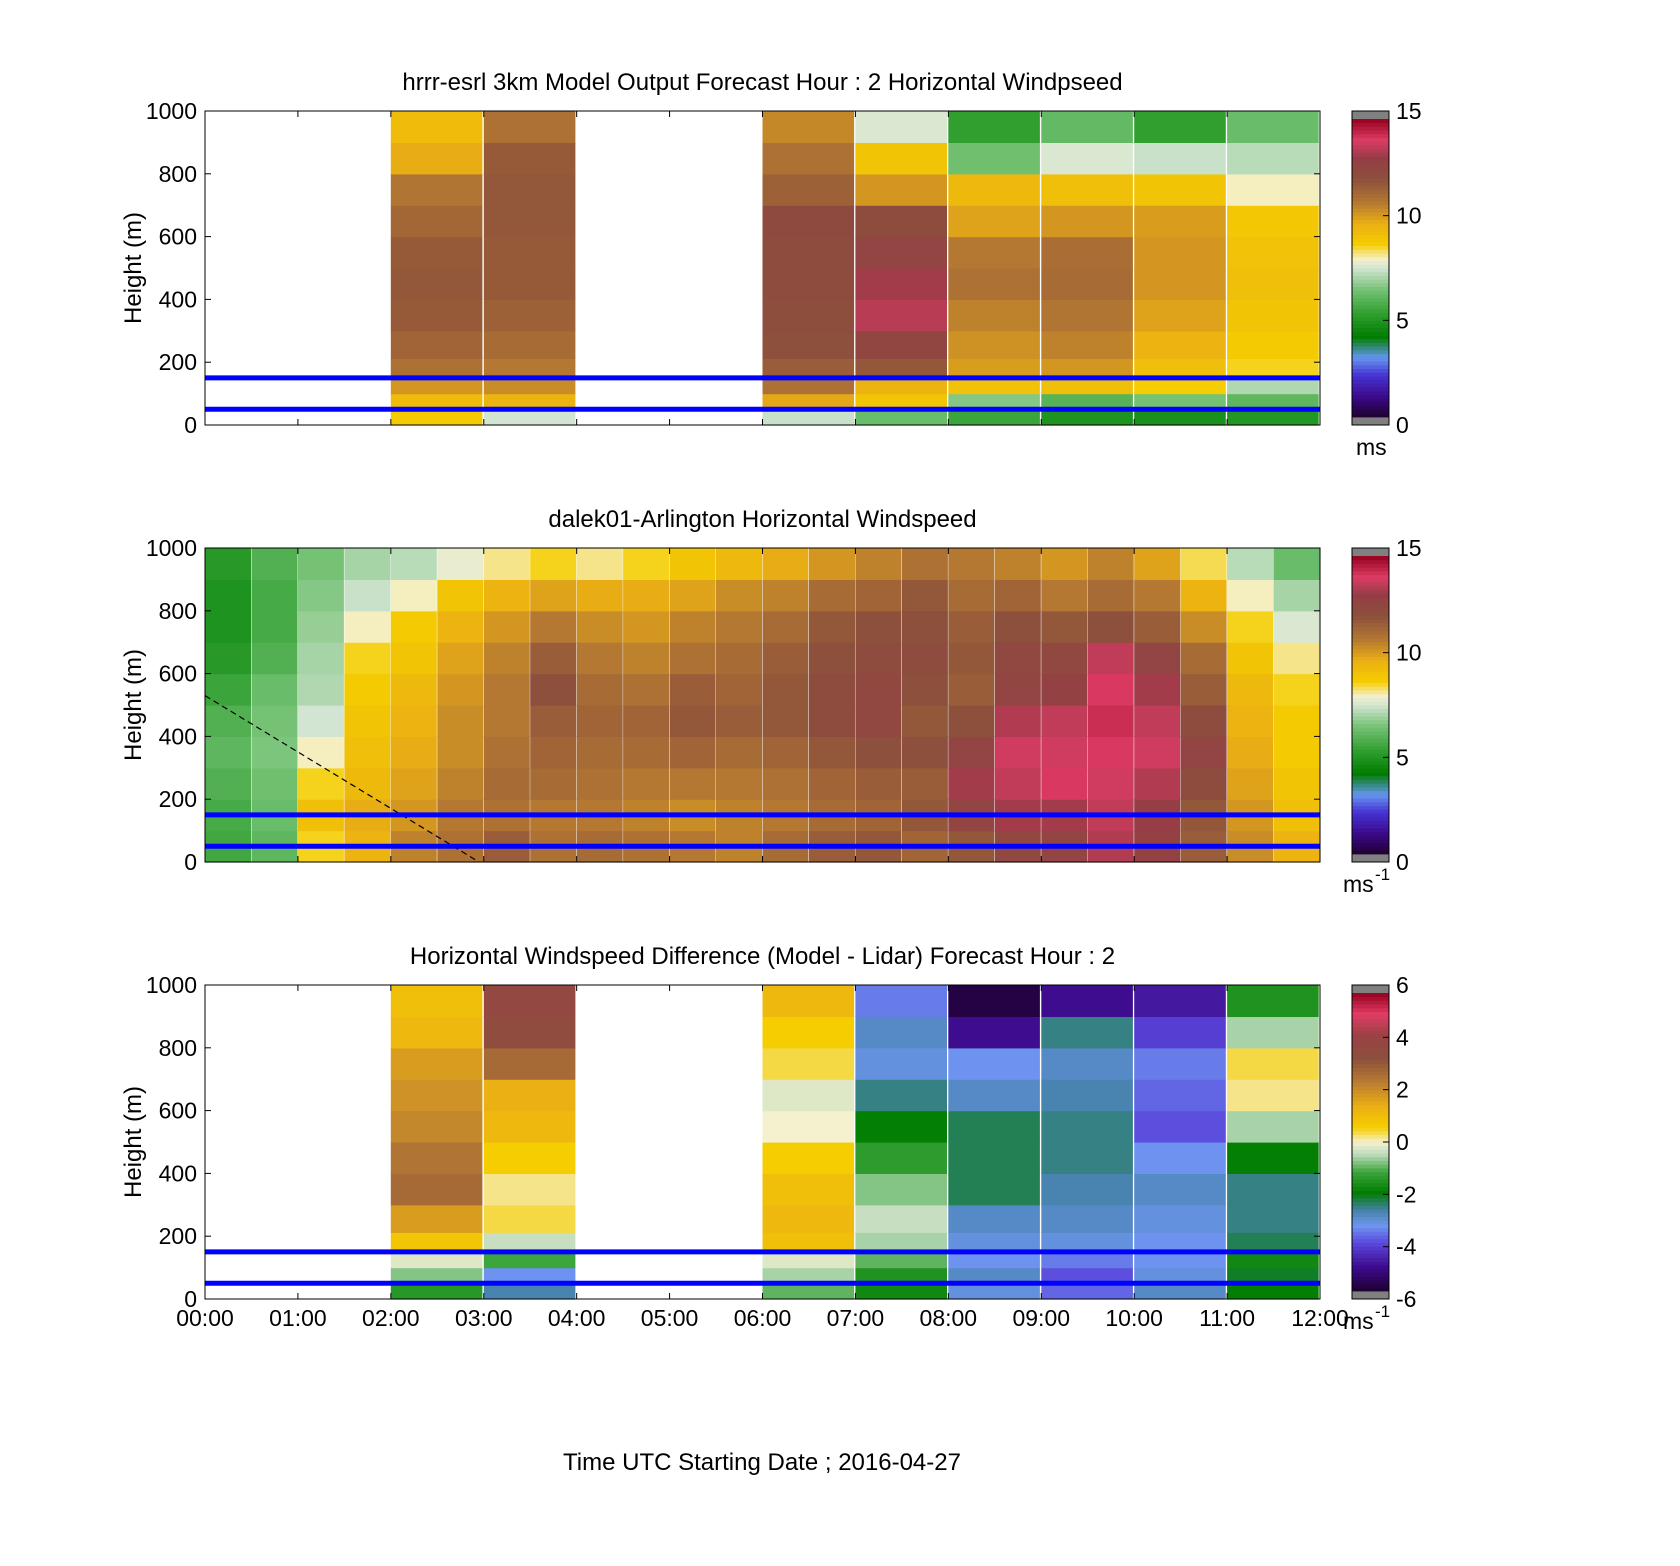 The width and height of the screenshot is (1680, 1566). What do you see at coordinates (1370, 115) in the screenshot?
I see `colorbar-over-cap` at bounding box center [1370, 115].